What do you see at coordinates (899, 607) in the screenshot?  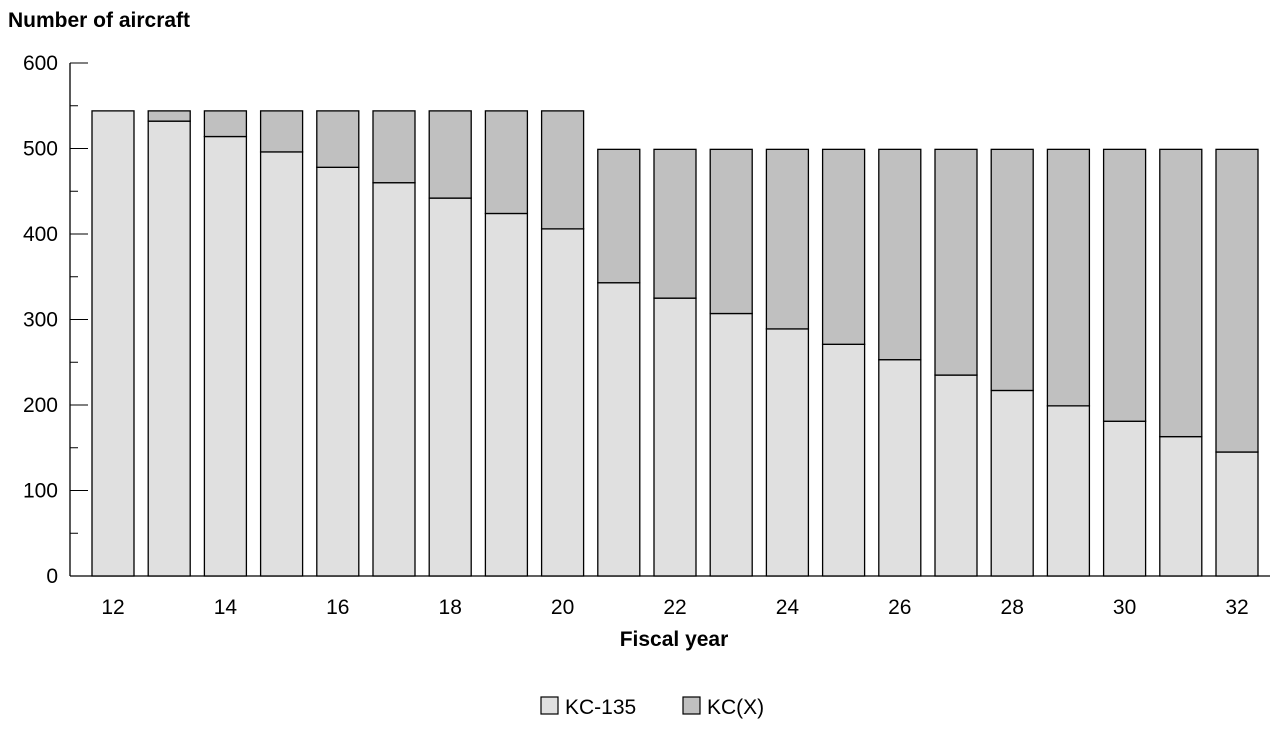 I see `x-tick-label: 26` at bounding box center [899, 607].